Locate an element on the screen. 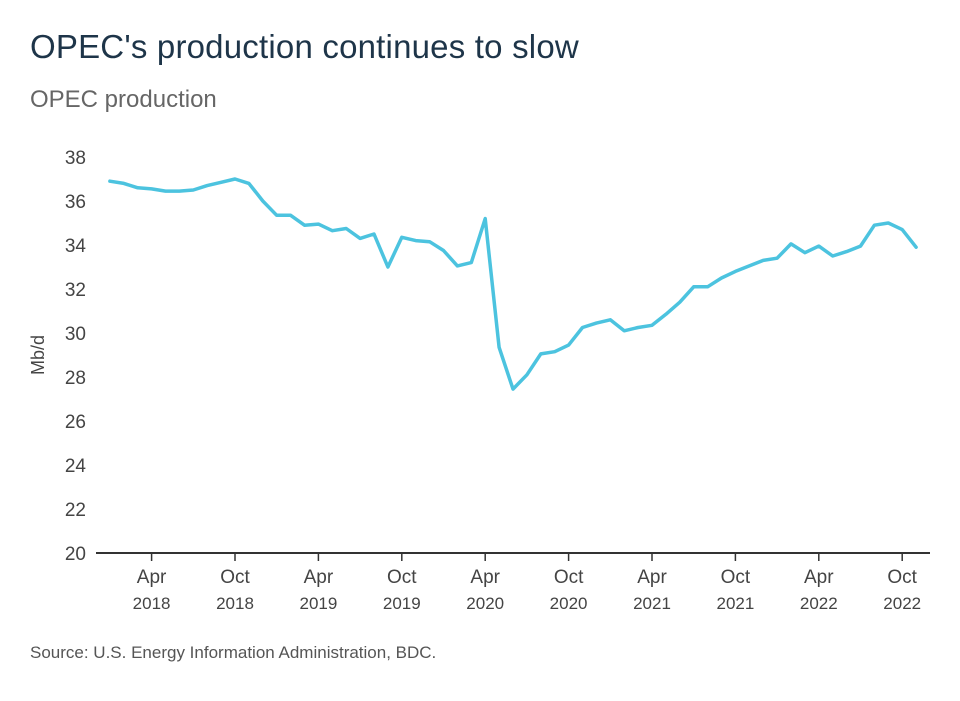 The image size is (960, 701). chart-title: OPEC's production continues to slow is located at coordinates (304, 46).